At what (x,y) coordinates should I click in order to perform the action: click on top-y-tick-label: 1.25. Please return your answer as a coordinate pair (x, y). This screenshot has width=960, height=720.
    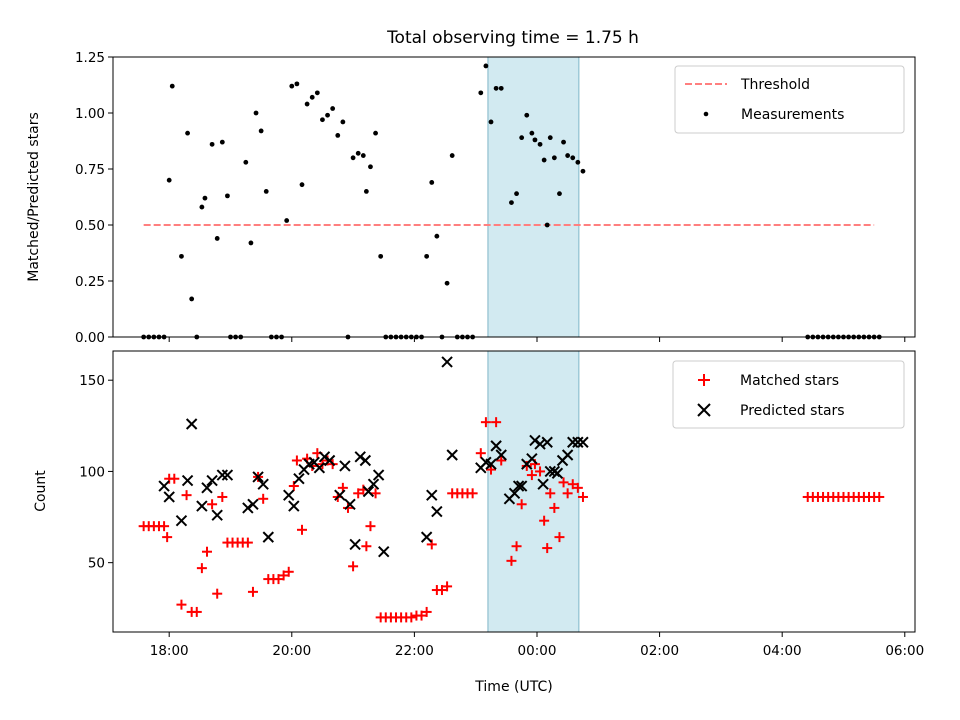
    Looking at the image, I should click on (90, 58).